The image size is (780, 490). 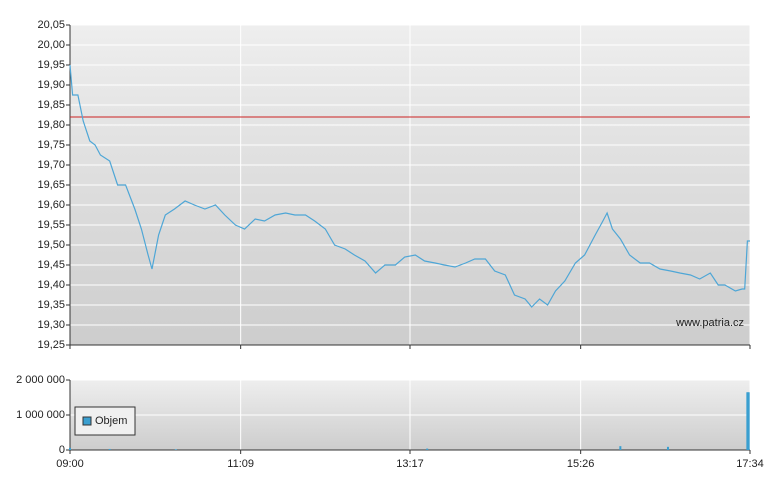 I want to click on legend-label: Objem, so click(x=111, y=421).